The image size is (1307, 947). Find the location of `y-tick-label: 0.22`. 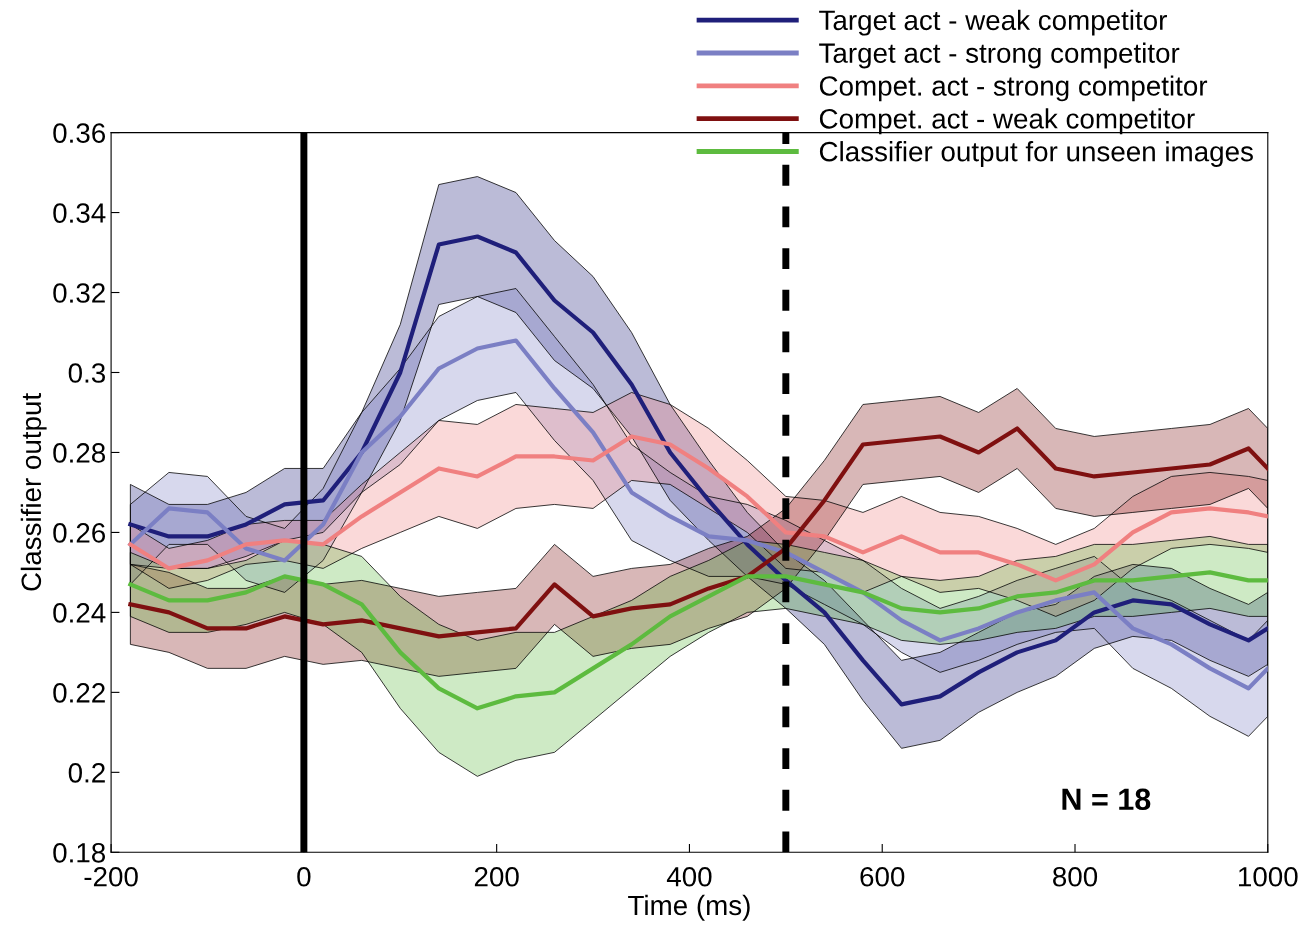

y-tick-label: 0.22 is located at coordinates (79, 693).